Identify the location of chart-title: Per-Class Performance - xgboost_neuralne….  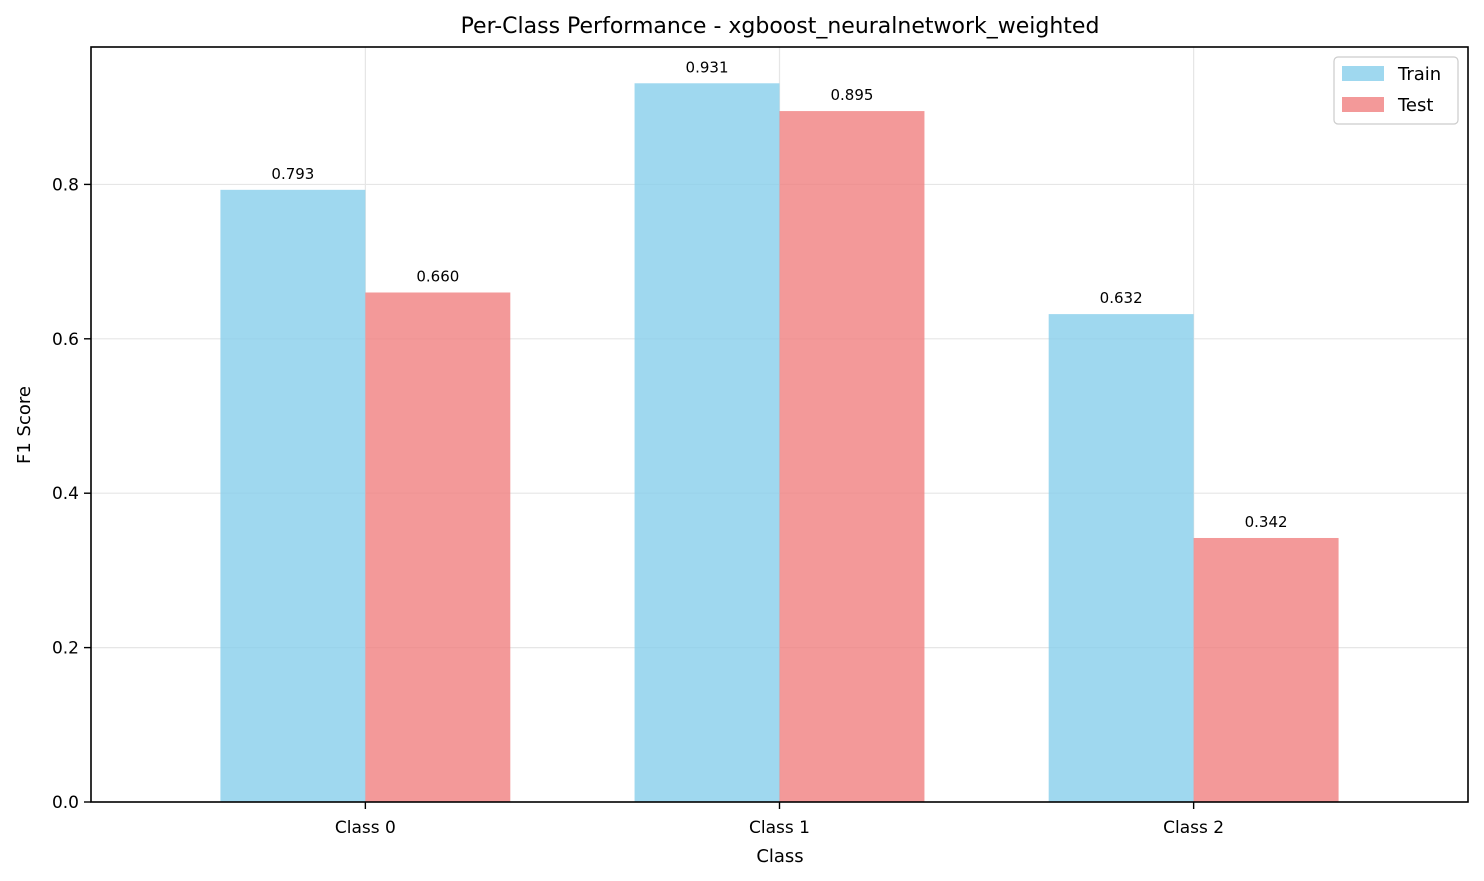
(780, 26).